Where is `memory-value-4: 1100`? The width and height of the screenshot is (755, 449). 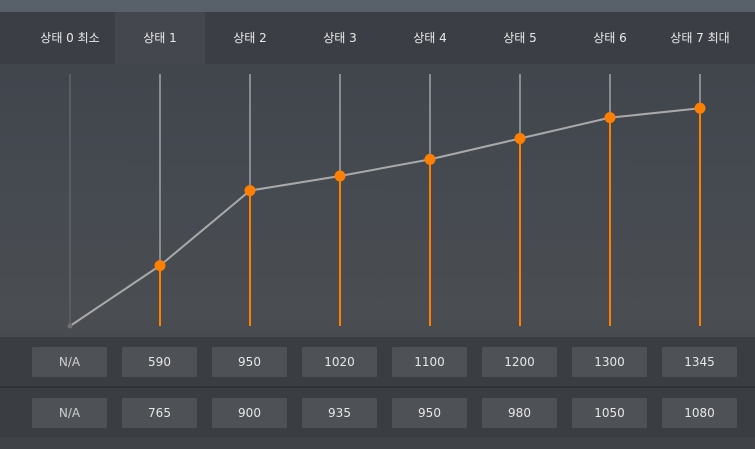
memory-value-4: 1100 is located at coordinates (429, 362).